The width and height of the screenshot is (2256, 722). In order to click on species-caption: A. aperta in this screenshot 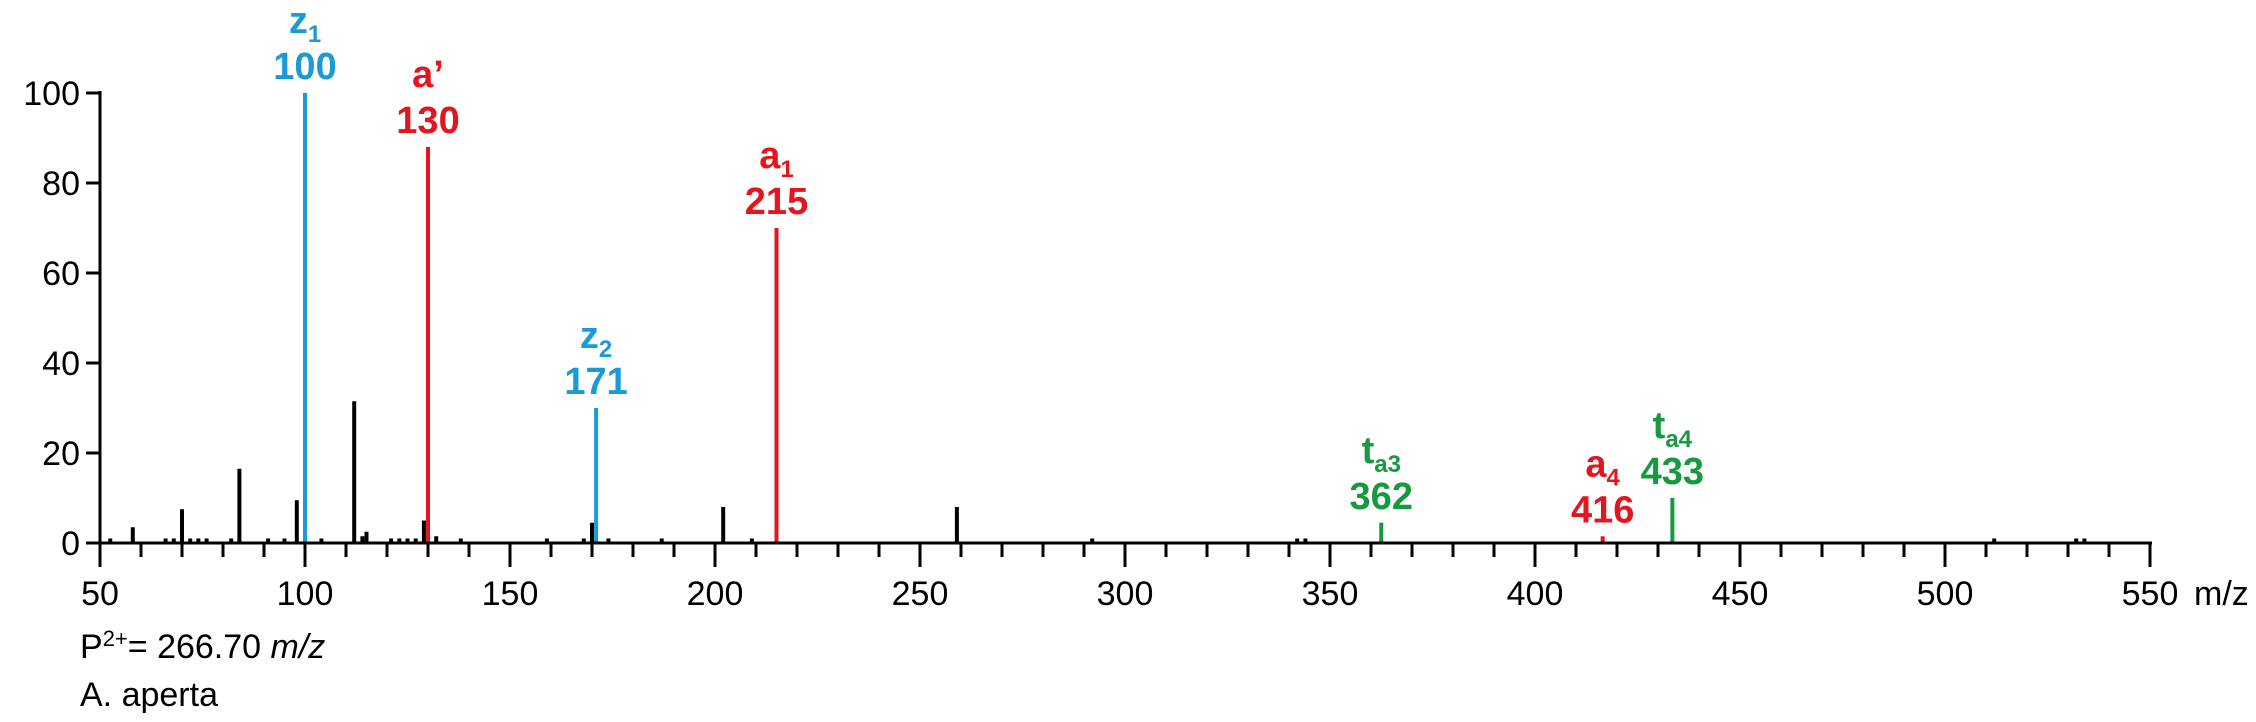, I will do `click(149, 695)`.